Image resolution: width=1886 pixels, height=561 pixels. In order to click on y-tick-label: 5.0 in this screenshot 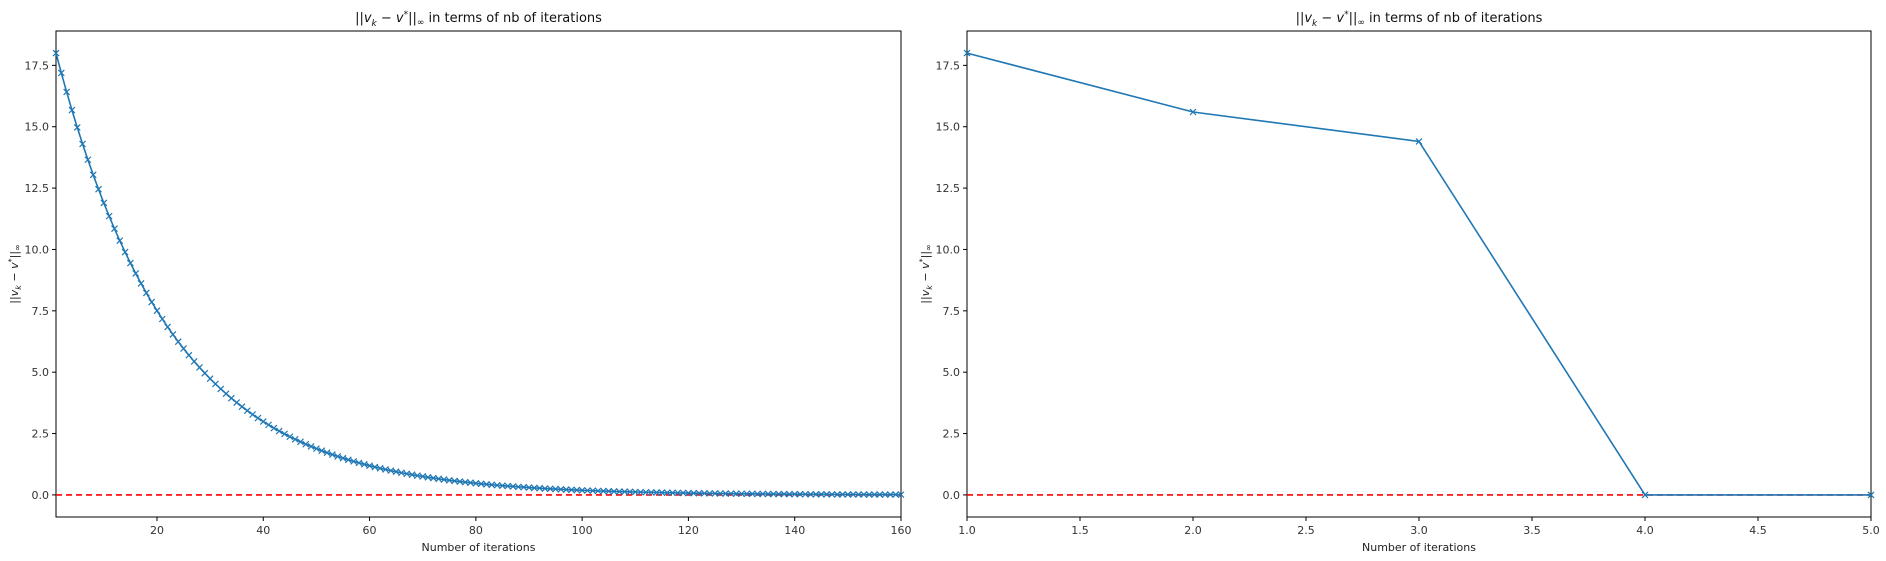, I will do `click(41, 372)`.